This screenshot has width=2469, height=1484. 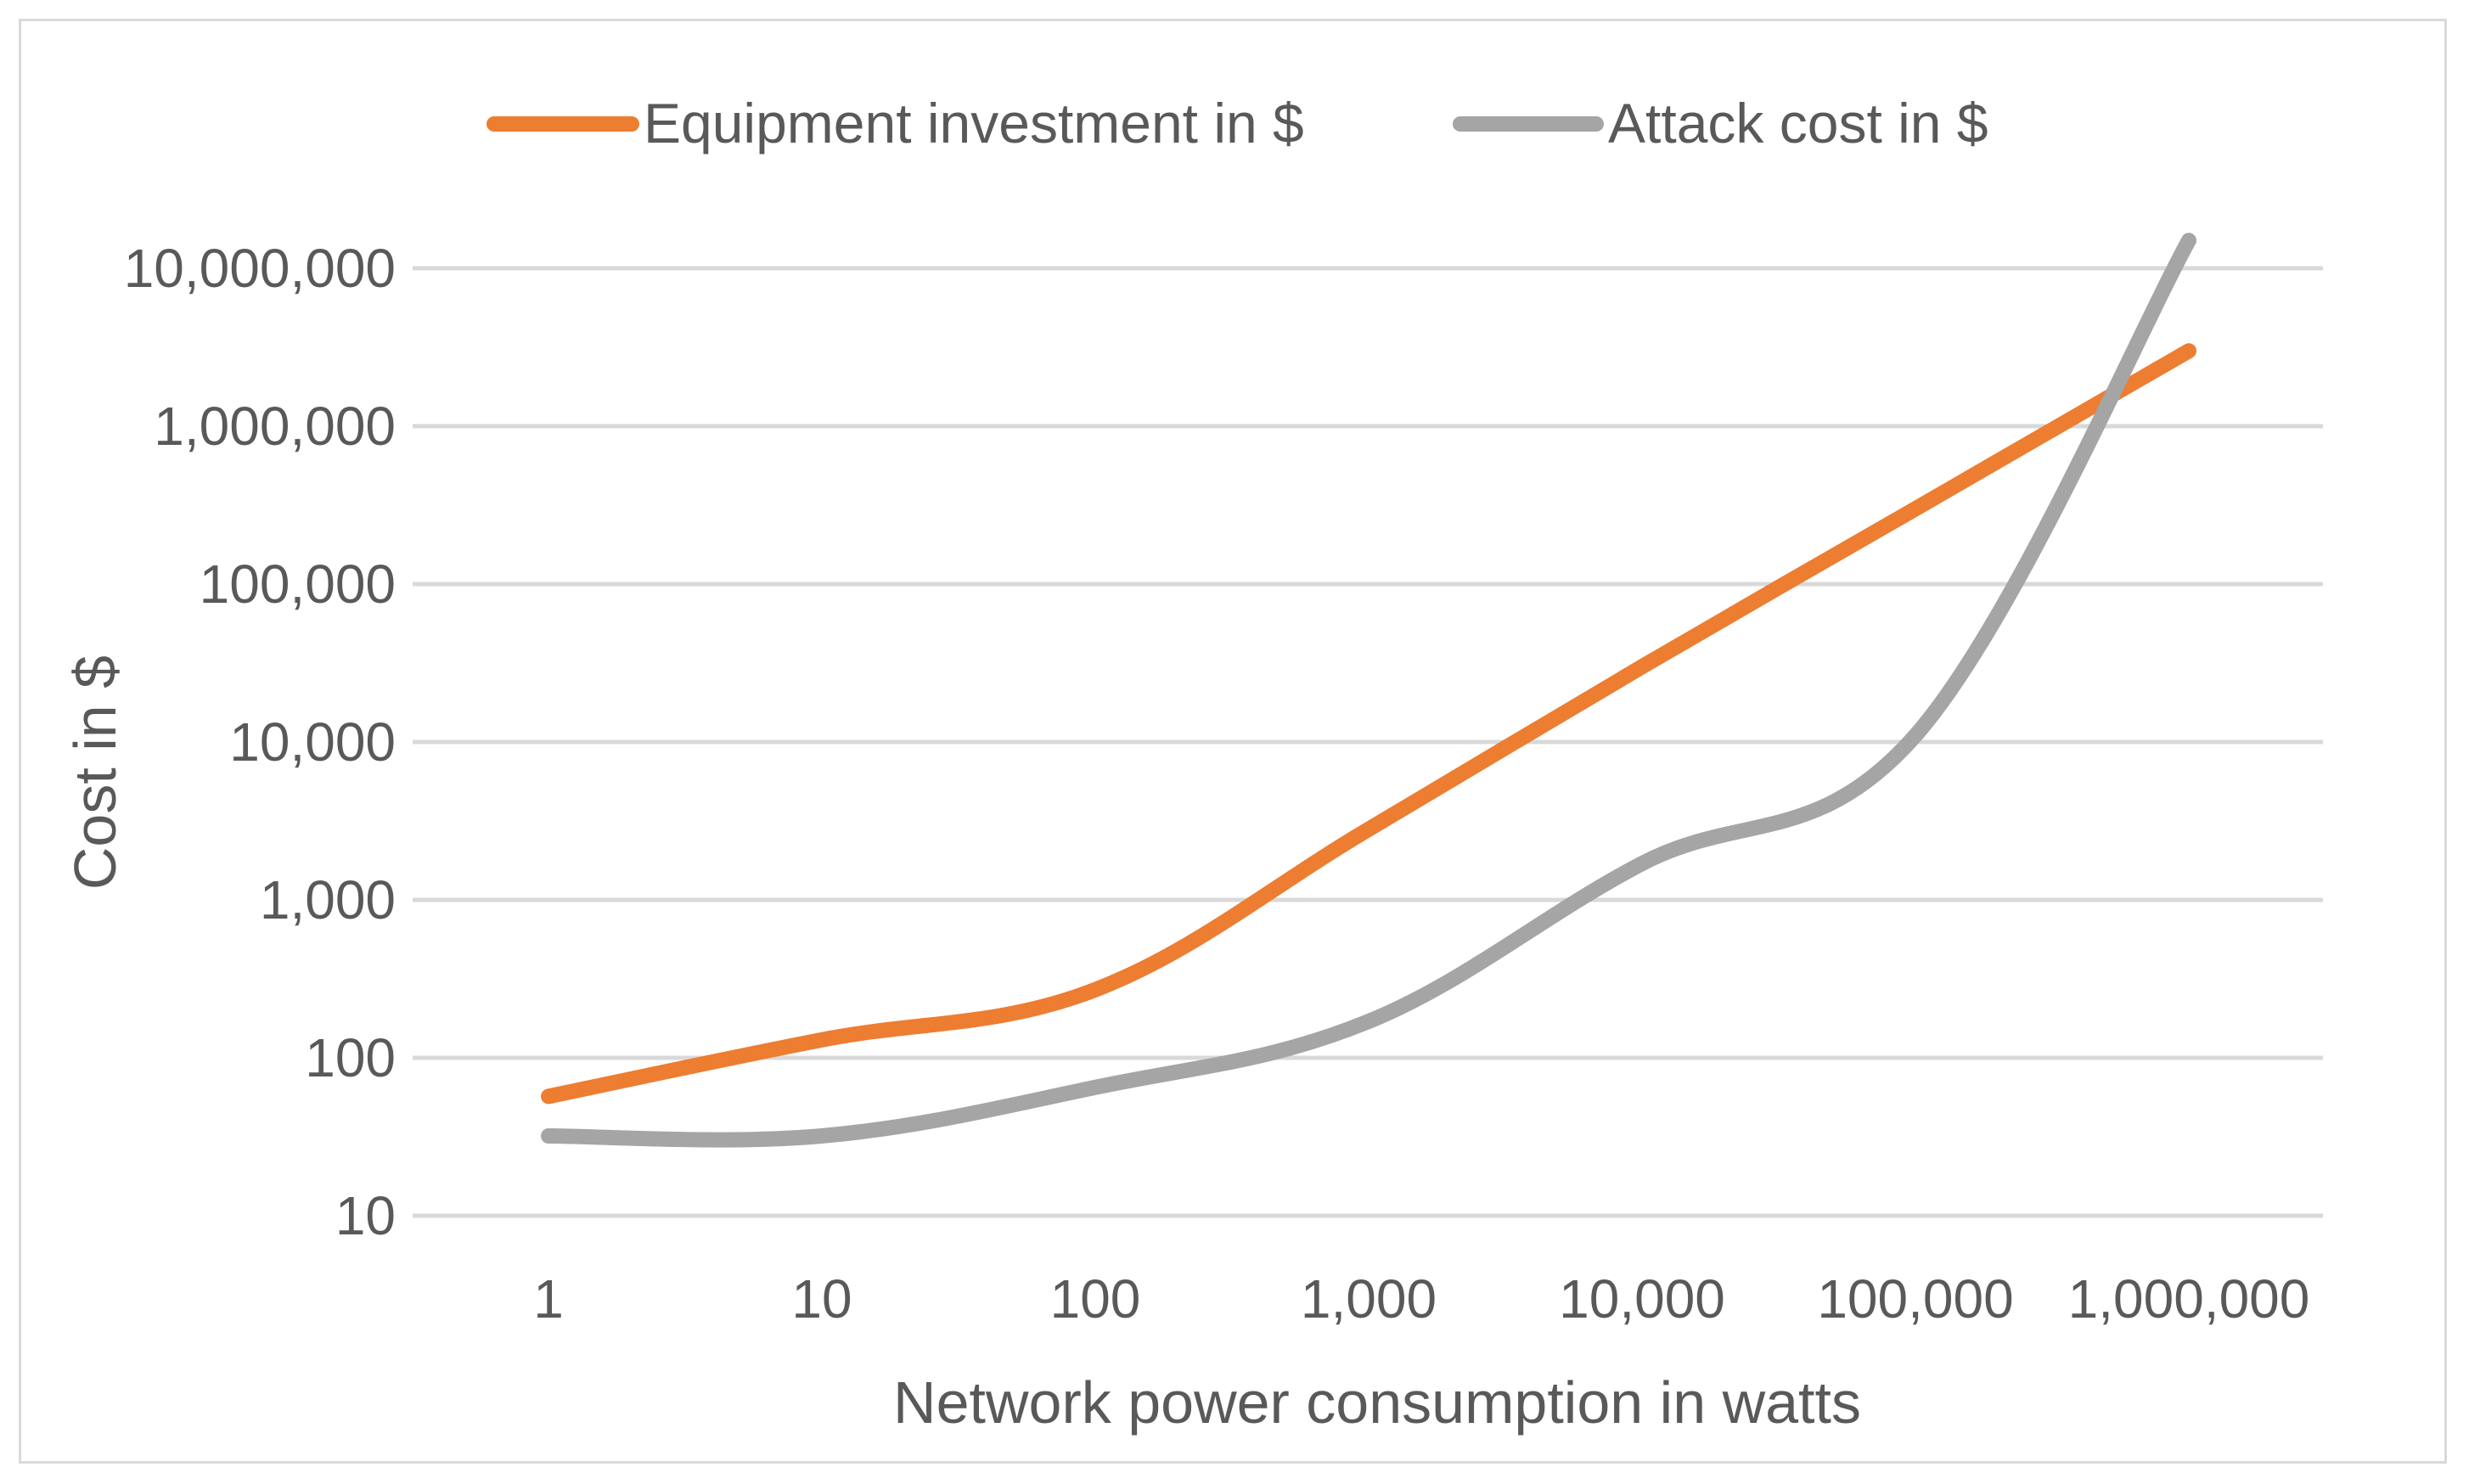 What do you see at coordinates (1369, 1298) in the screenshot?
I see `x-tick-label-3: 1,000` at bounding box center [1369, 1298].